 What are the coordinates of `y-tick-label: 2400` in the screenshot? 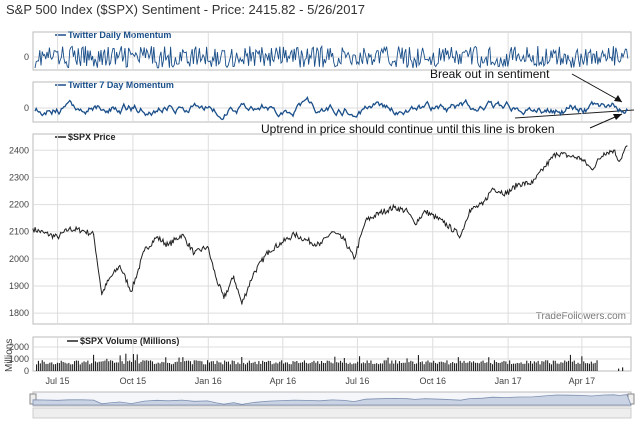 It's located at (19, 150).